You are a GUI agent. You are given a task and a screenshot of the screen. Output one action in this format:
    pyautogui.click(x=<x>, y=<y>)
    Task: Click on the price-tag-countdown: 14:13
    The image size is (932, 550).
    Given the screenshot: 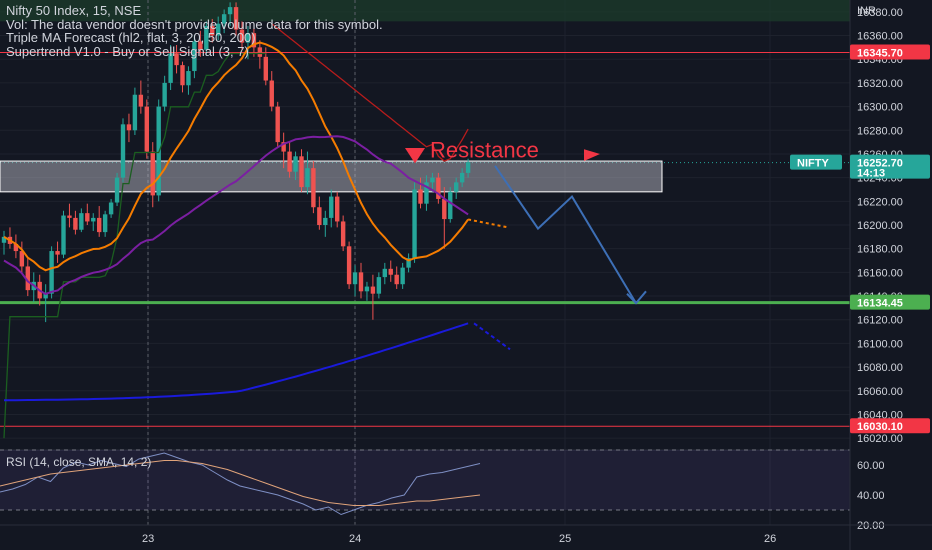 What is the action you would take?
    pyautogui.click(x=871, y=174)
    